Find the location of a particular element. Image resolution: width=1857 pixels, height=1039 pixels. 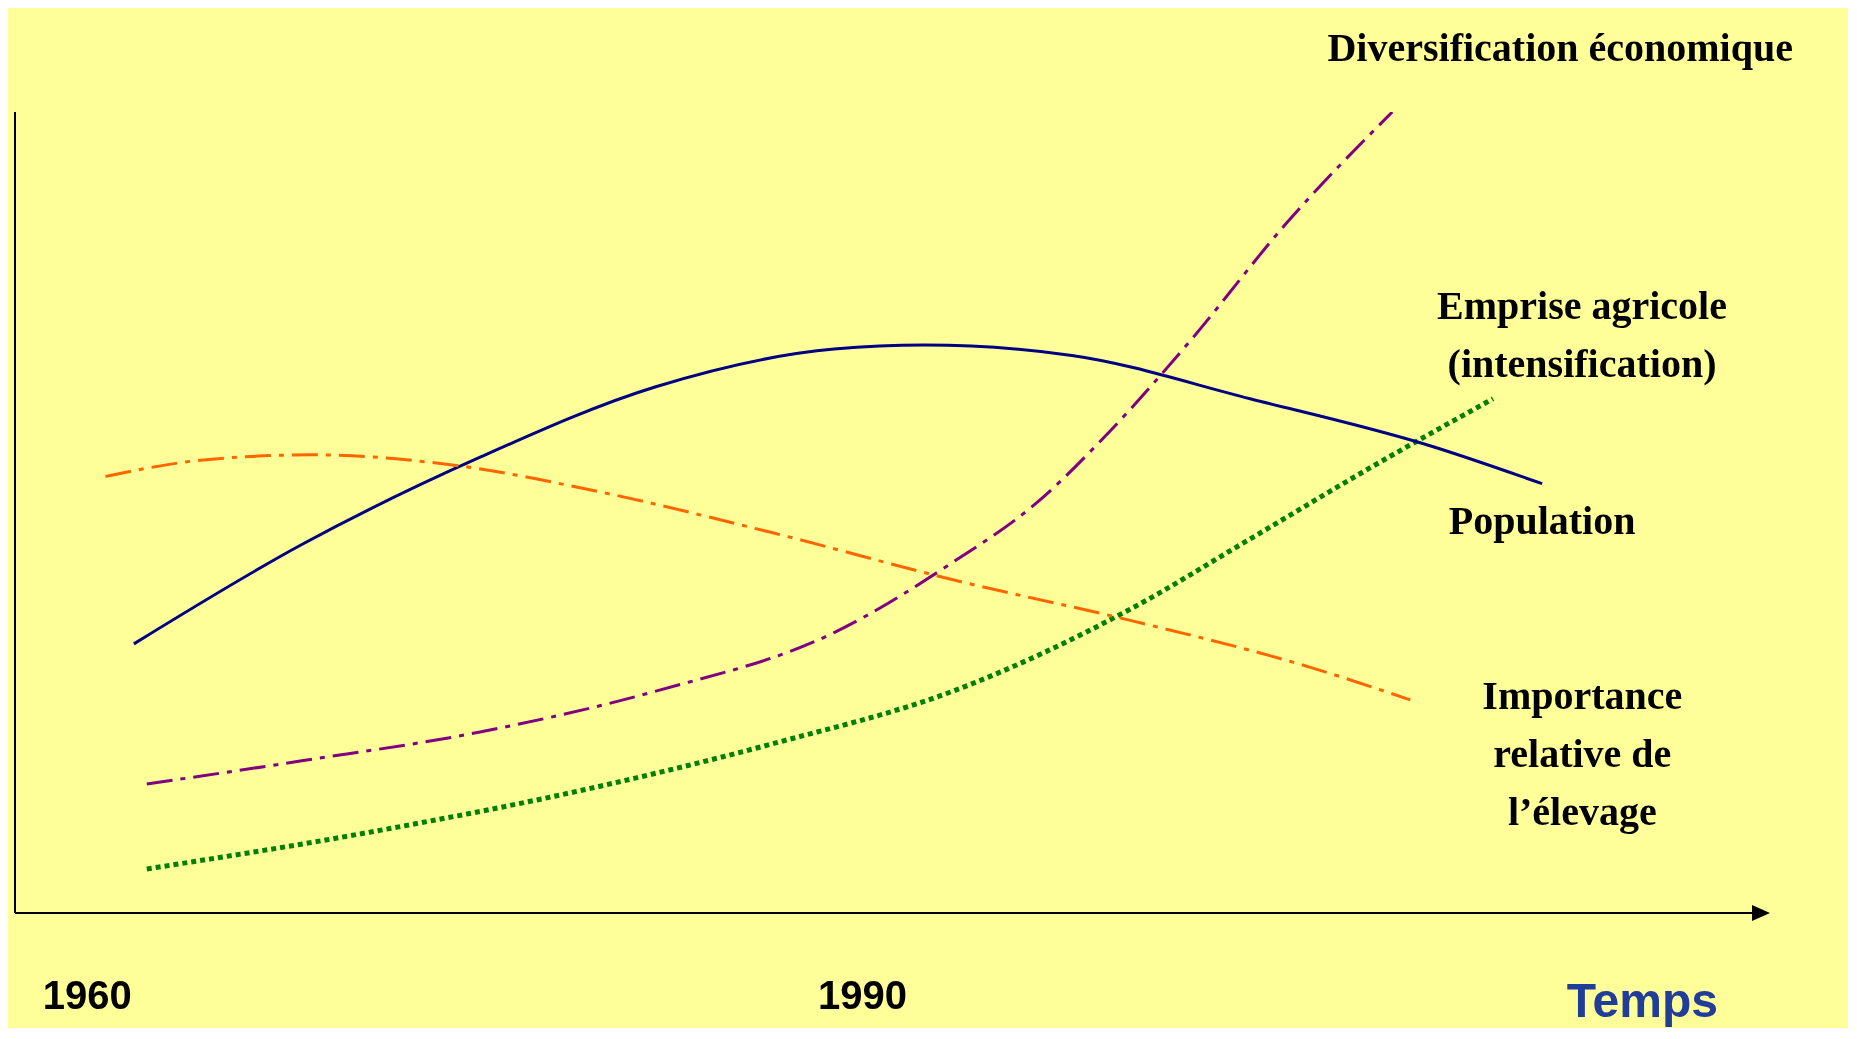

series-label: Emprise agricole (intensification) is located at coordinates (1582, 334).